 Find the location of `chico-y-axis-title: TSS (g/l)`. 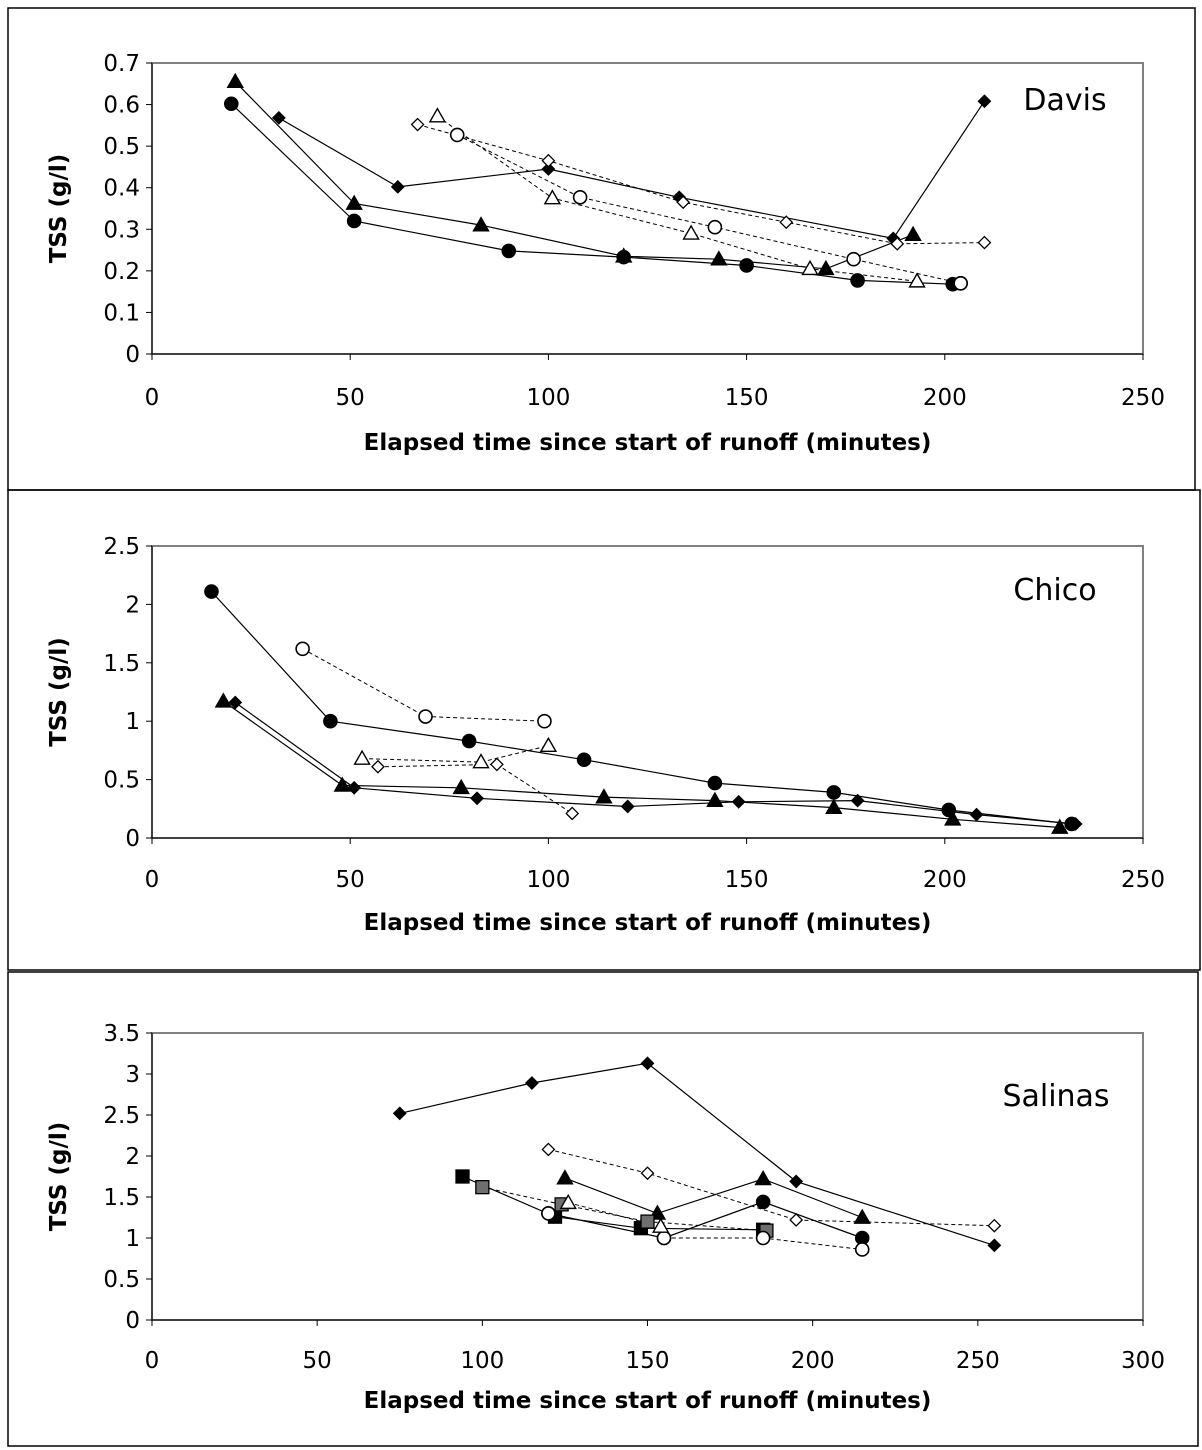

chico-y-axis-title: TSS (g/l) is located at coordinates (59, 692).